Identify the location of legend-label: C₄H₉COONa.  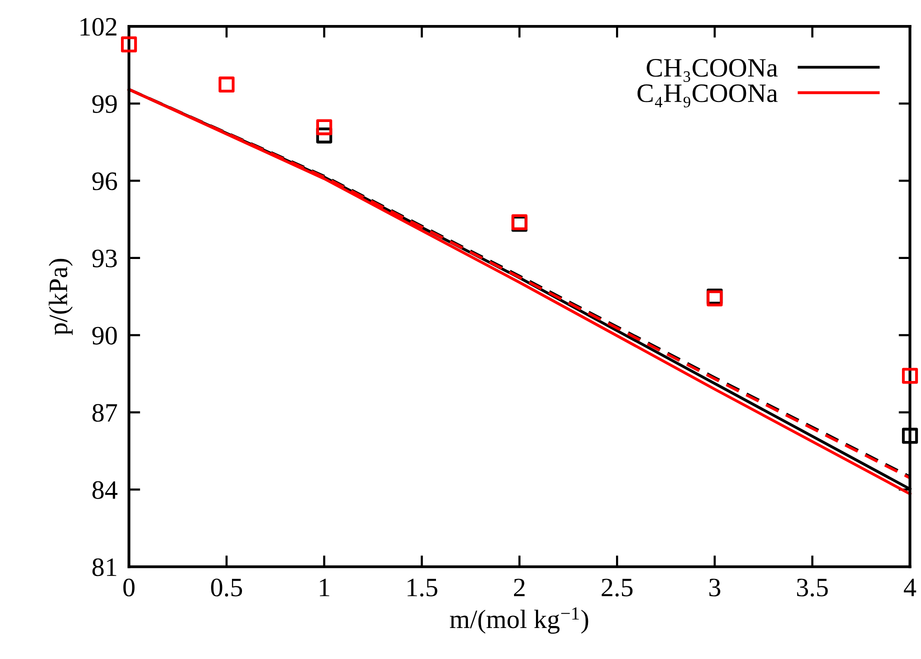
(708, 96).